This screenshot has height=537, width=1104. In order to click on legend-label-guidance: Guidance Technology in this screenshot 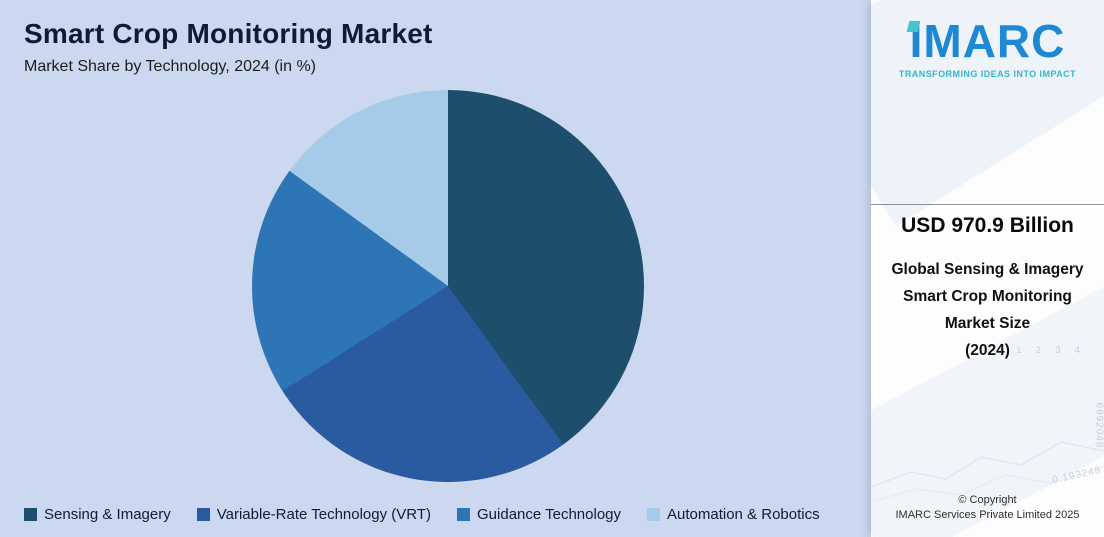, I will do `click(549, 514)`.